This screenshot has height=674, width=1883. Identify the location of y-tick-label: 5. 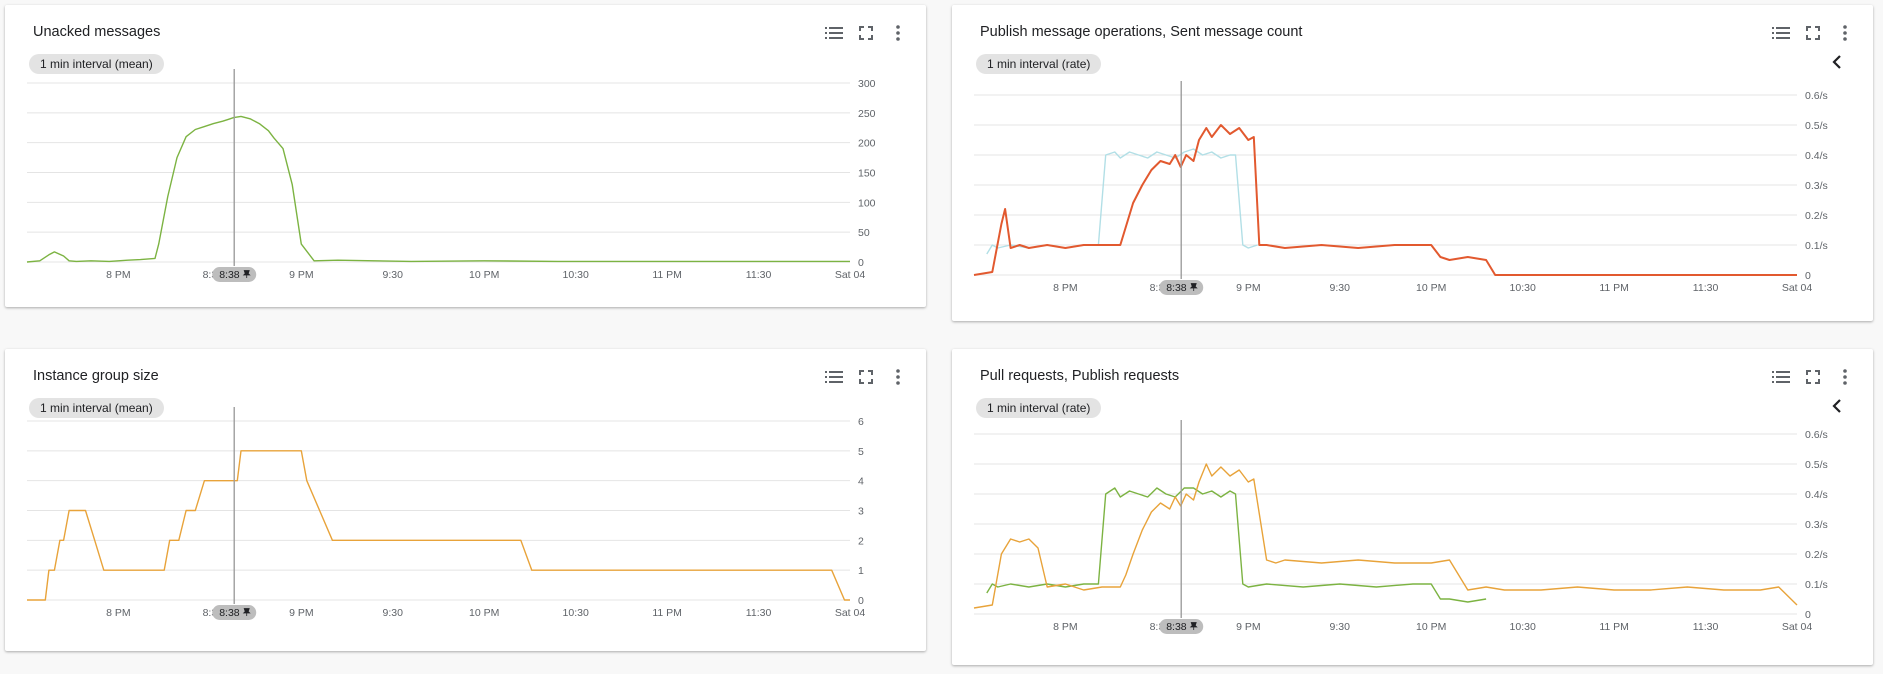
(861, 452).